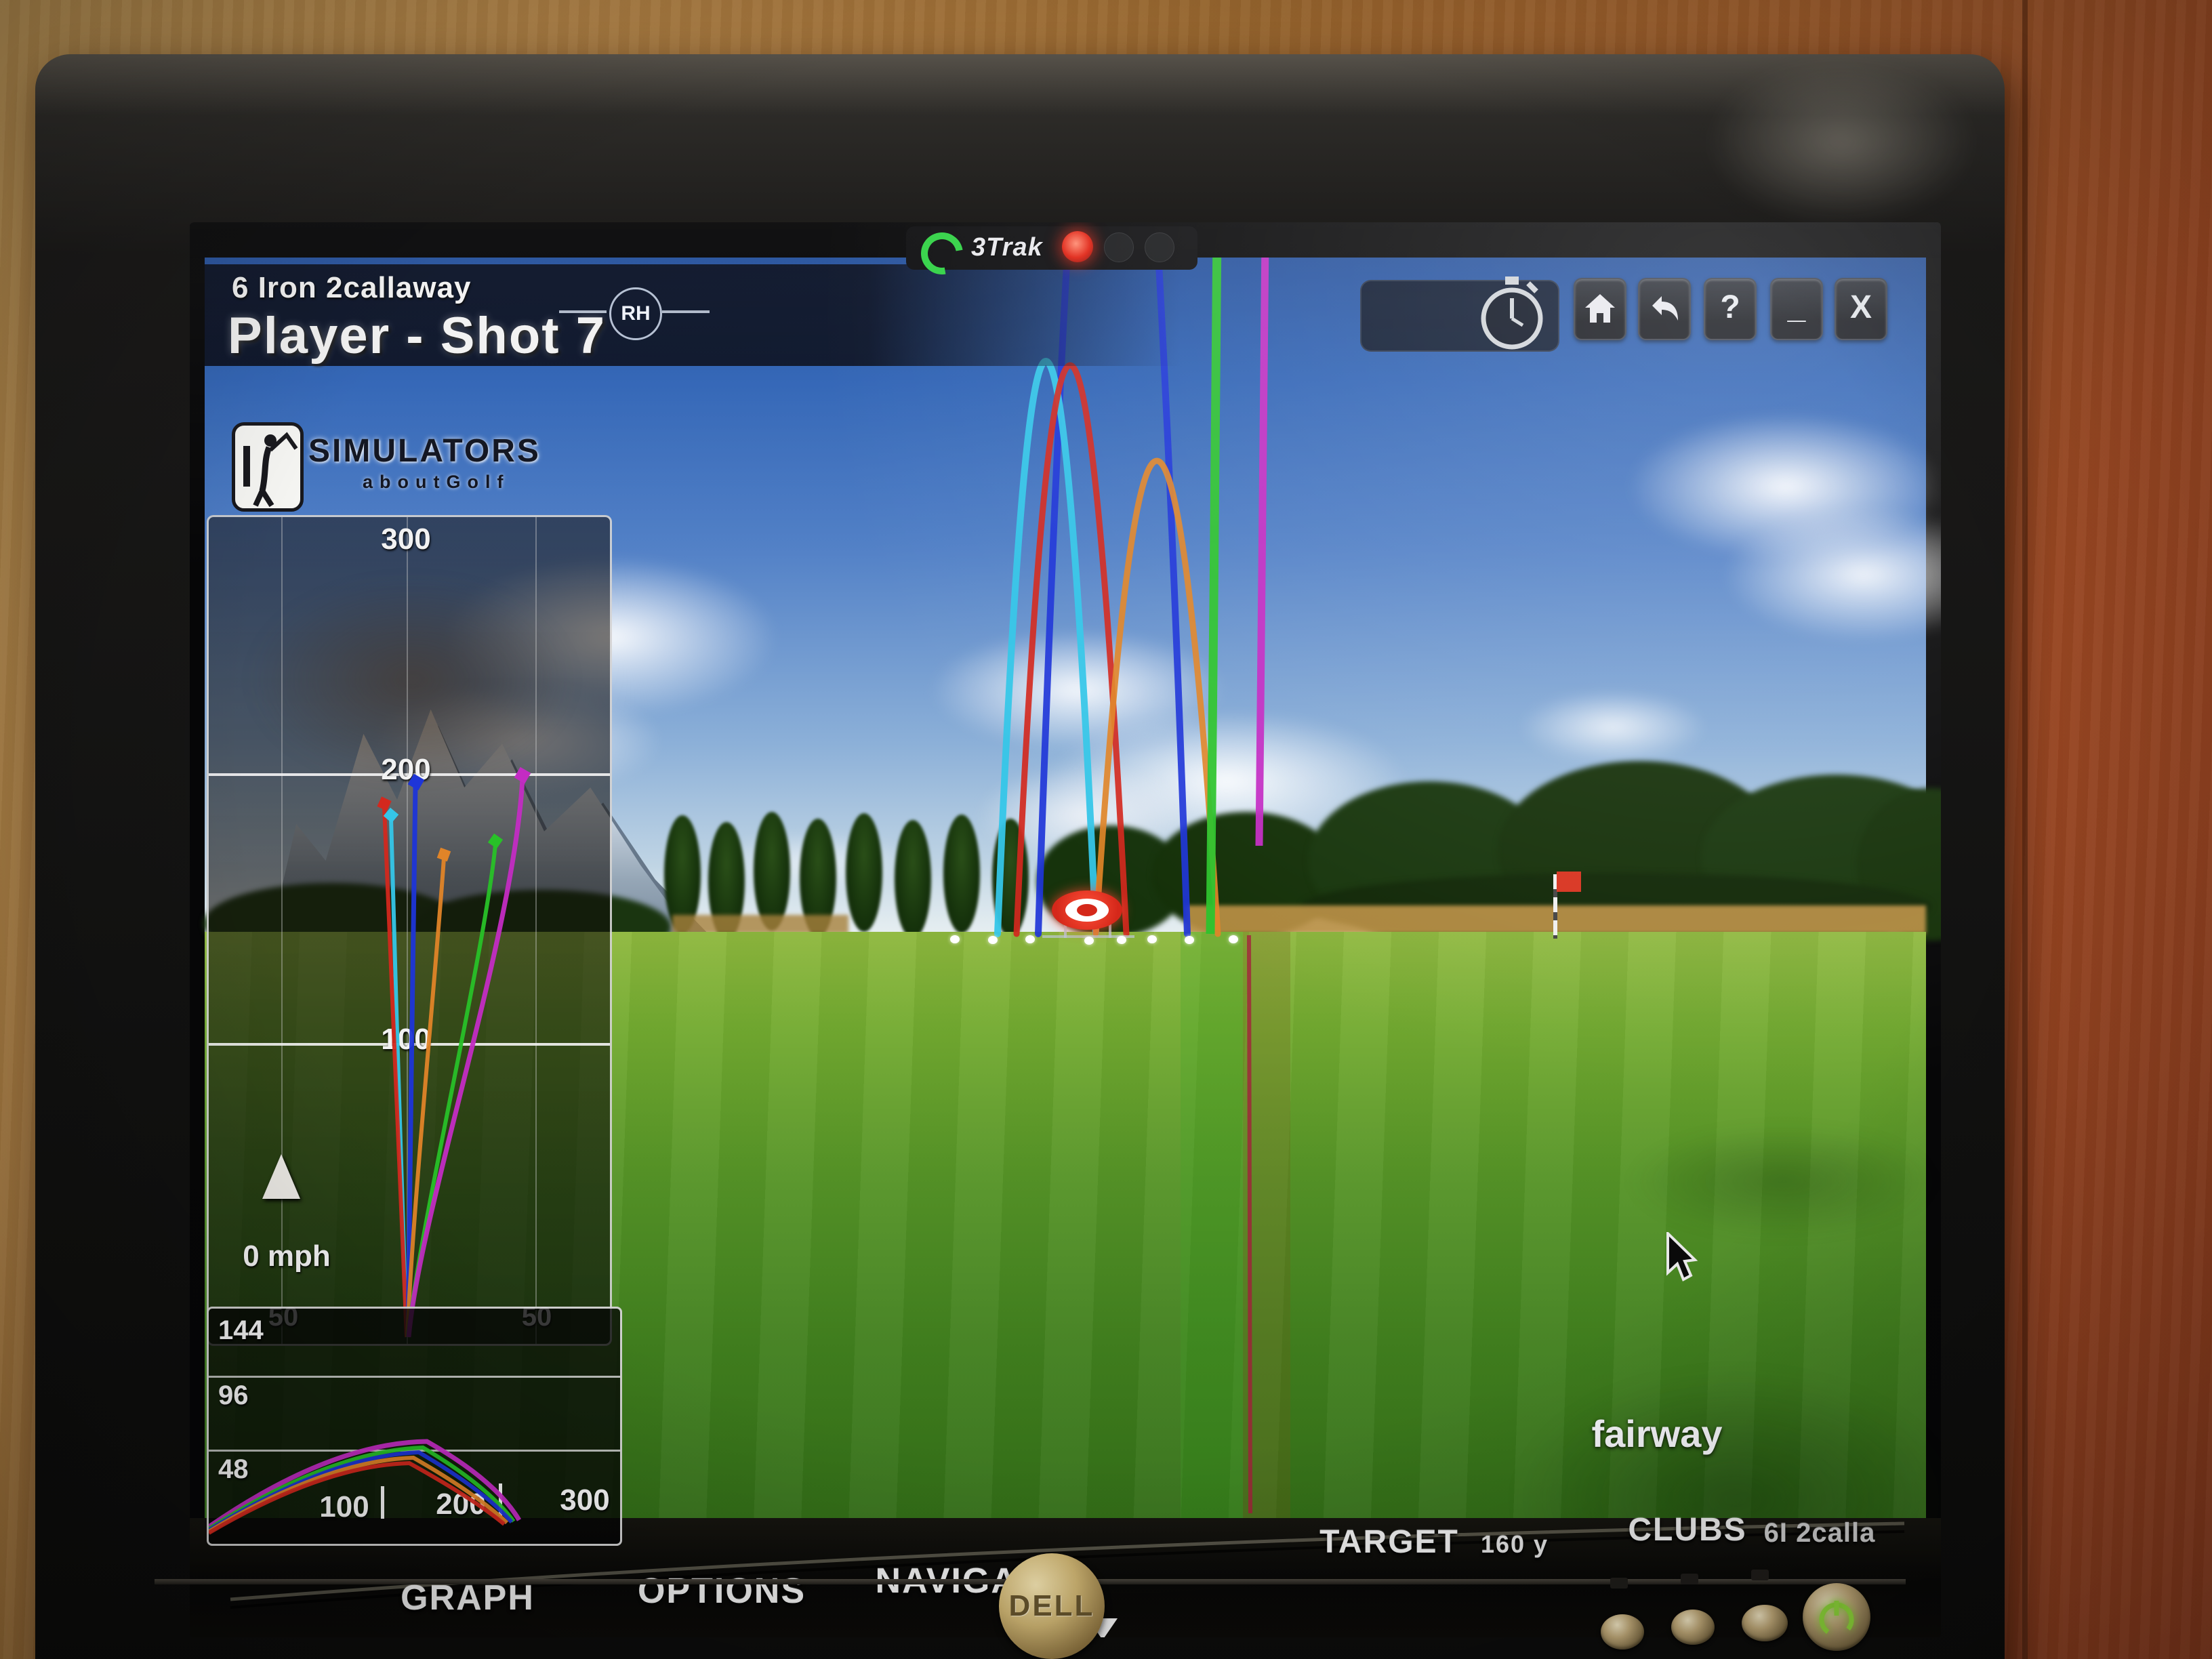 Image resolution: width=2212 pixels, height=1659 pixels. What do you see at coordinates (1512, 313) in the screenshot?
I see `stopwatch-icon` at bounding box center [1512, 313].